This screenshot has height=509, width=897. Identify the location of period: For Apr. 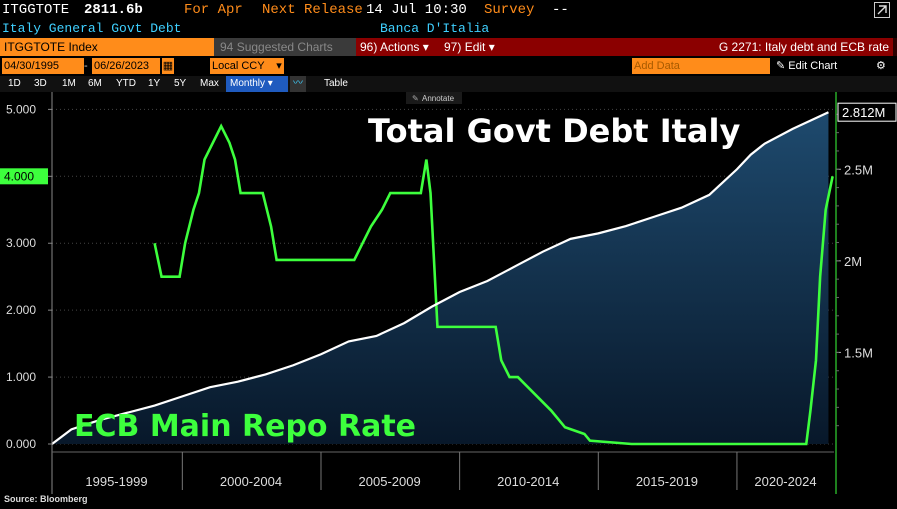
(213, 10).